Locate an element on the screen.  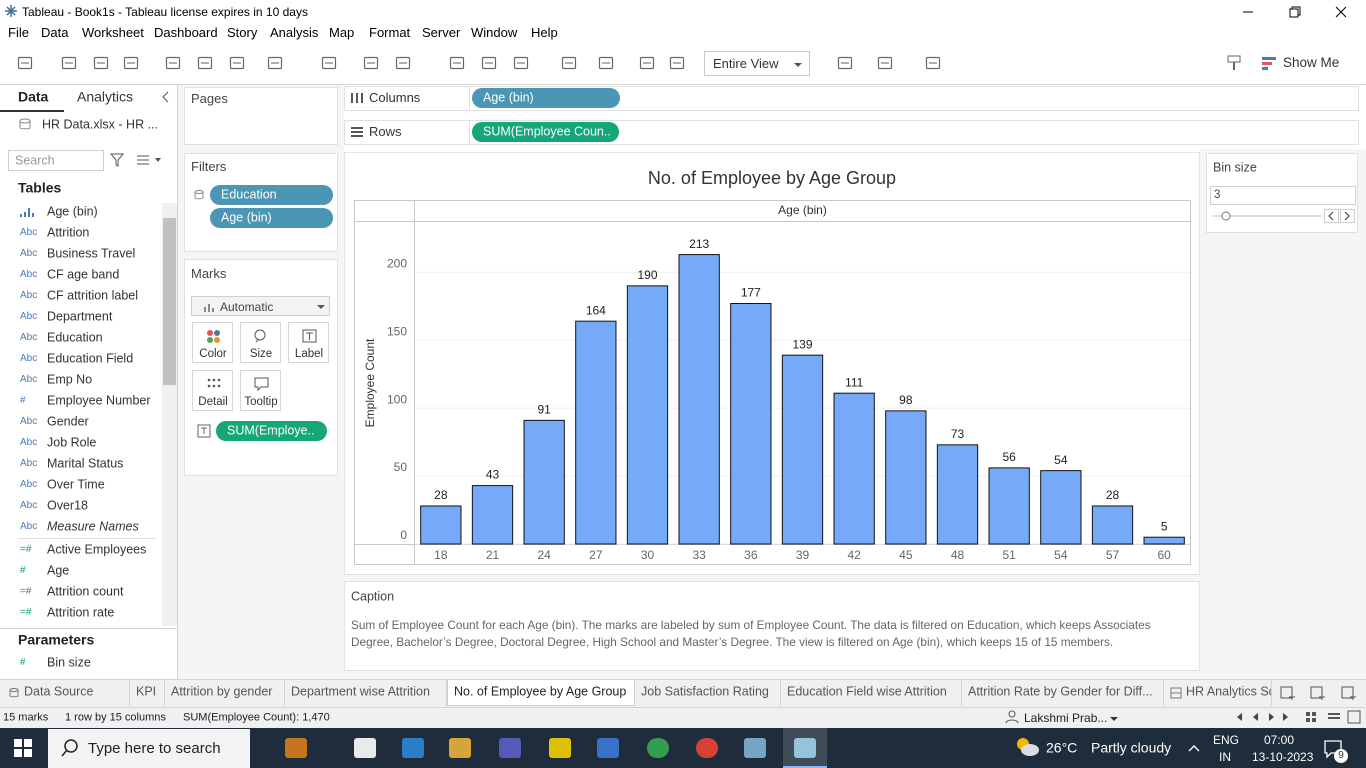
field-name: Attrition rate is located at coordinates (81, 612).